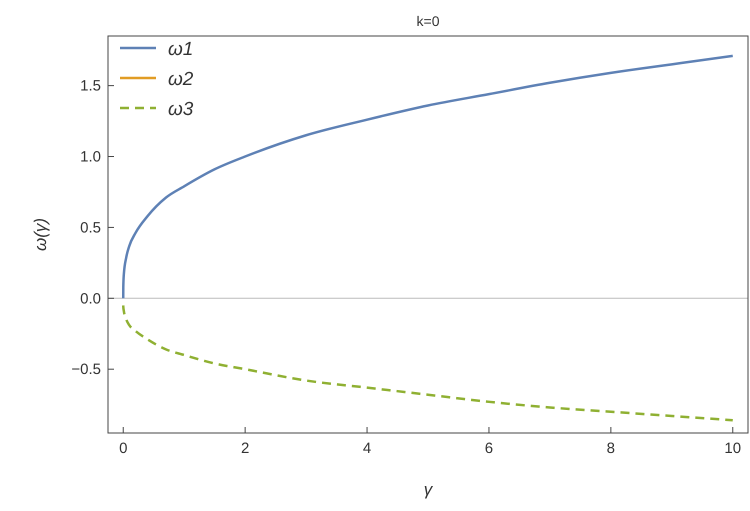 This screenshot has width=750, height=511. What do you see at coordinates (733, 448) in the screenshot?
I see `x-tick-label: 10` at bounding box center [733, 448].